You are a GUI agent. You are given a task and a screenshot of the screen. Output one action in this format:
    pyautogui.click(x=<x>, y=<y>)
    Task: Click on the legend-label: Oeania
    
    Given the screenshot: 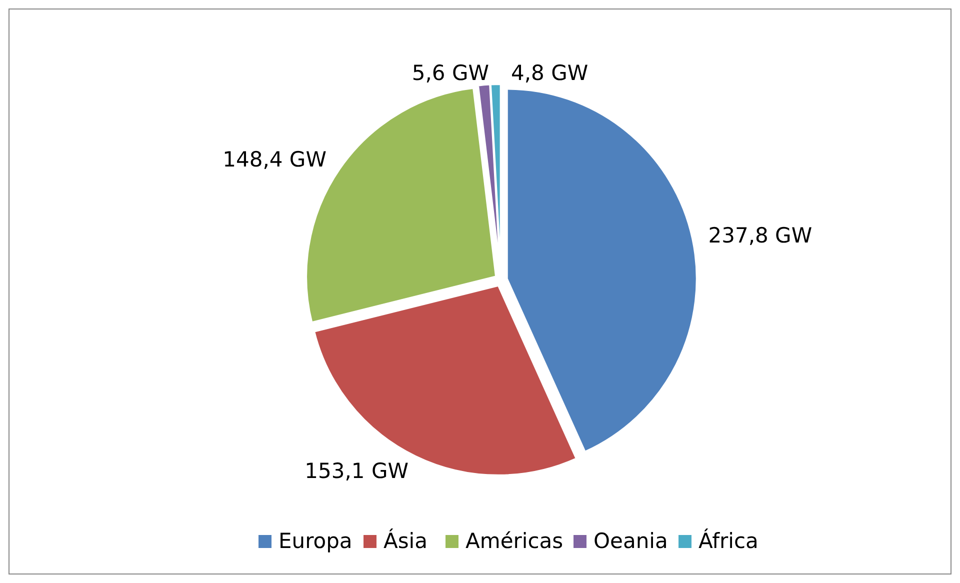 What is the action you would take?
    pyautogui.click(x=631, y=541)
    